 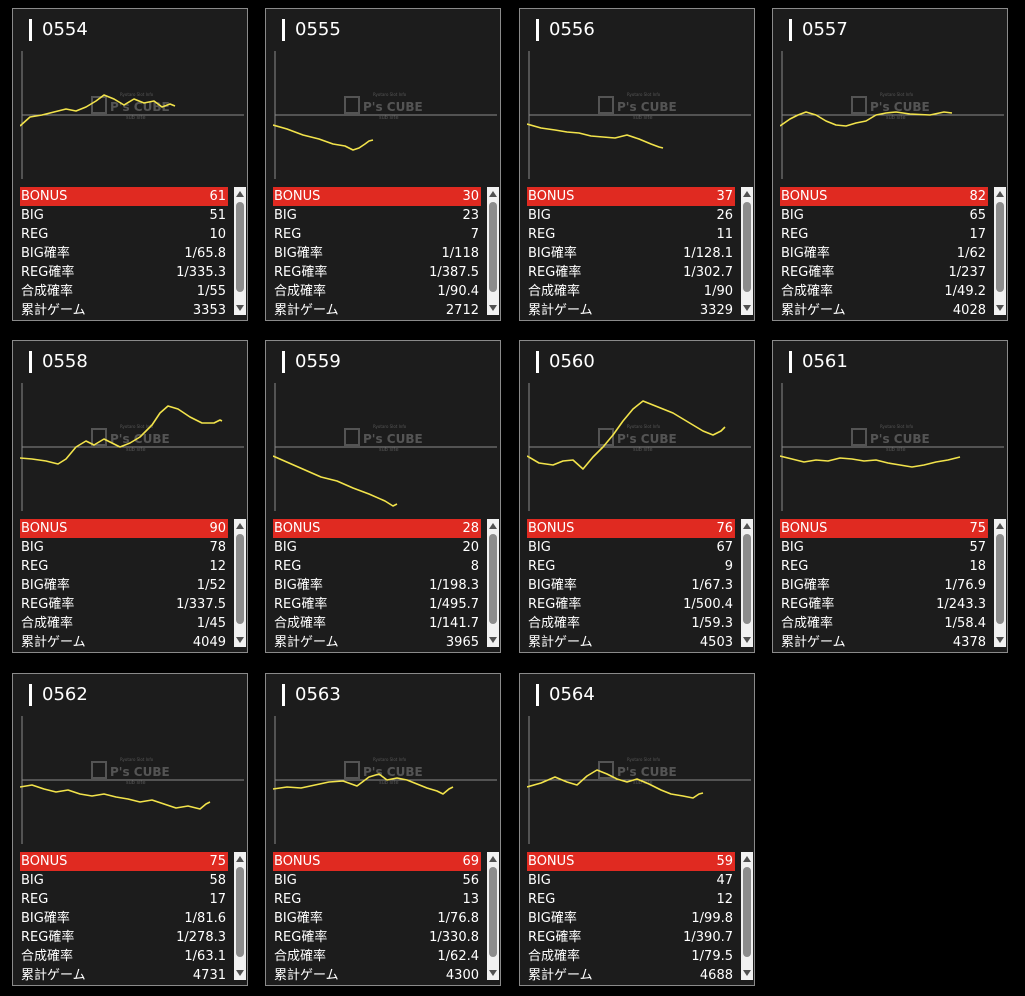 I want to click on slump-line, so click(x=870, y=461).